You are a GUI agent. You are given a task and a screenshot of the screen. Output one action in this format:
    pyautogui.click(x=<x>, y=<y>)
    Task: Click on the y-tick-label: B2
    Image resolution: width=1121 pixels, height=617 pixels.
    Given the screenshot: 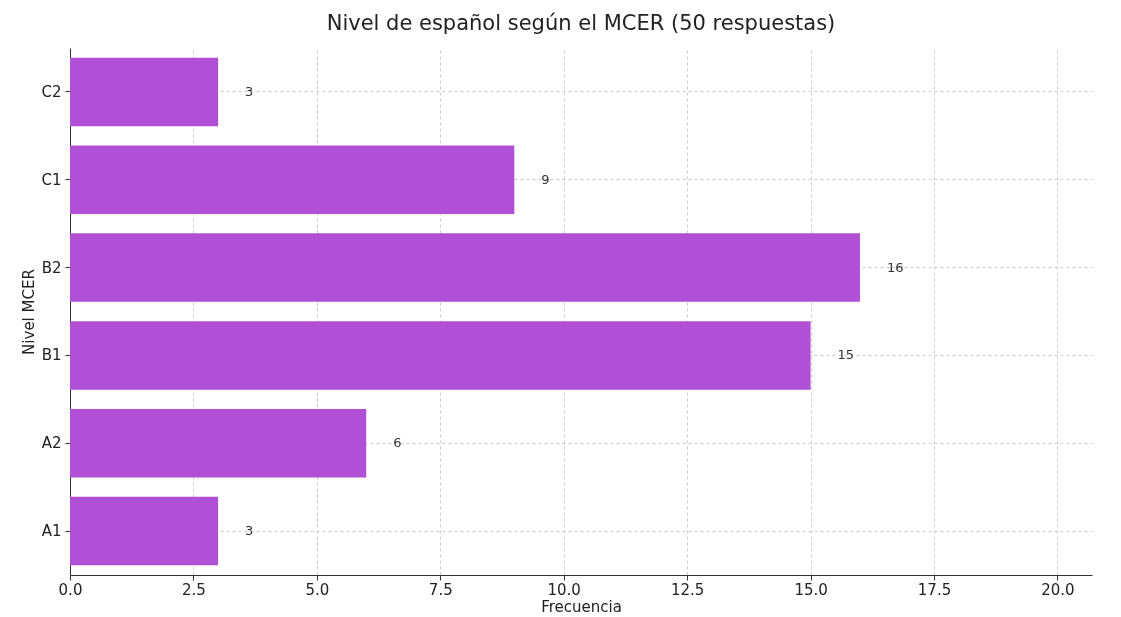 What is the action you would take?
    pyautogui.click(x=51, y=267)
    